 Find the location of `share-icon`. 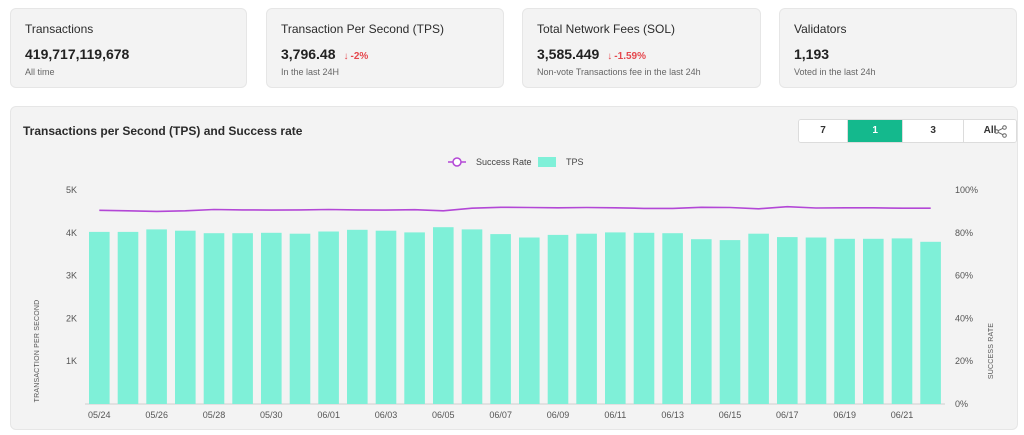

share-icon is located at coordinates (1000, 131).